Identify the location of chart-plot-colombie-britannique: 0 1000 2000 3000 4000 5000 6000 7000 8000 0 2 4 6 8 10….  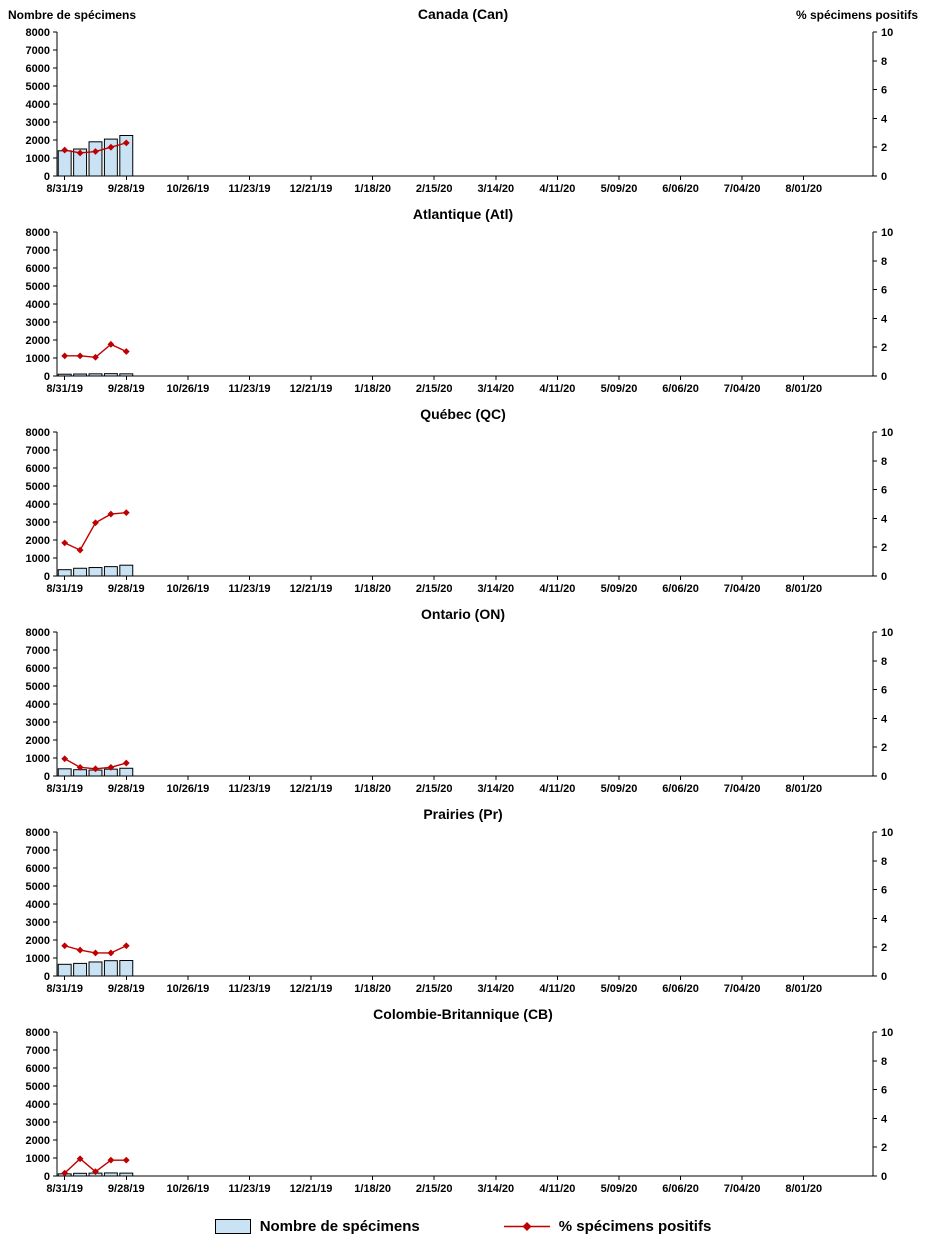
(460, 1111).